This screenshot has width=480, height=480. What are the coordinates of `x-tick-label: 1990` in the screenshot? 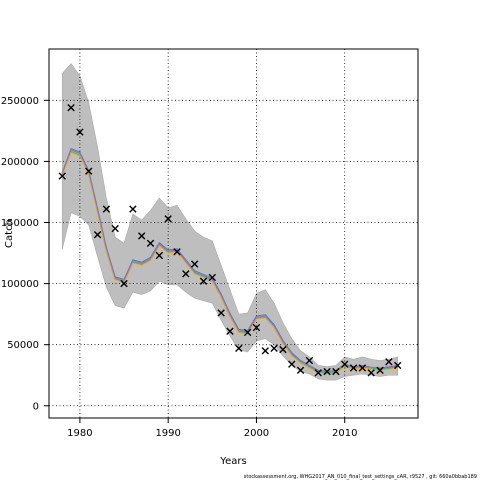 It's located at (167, 433).